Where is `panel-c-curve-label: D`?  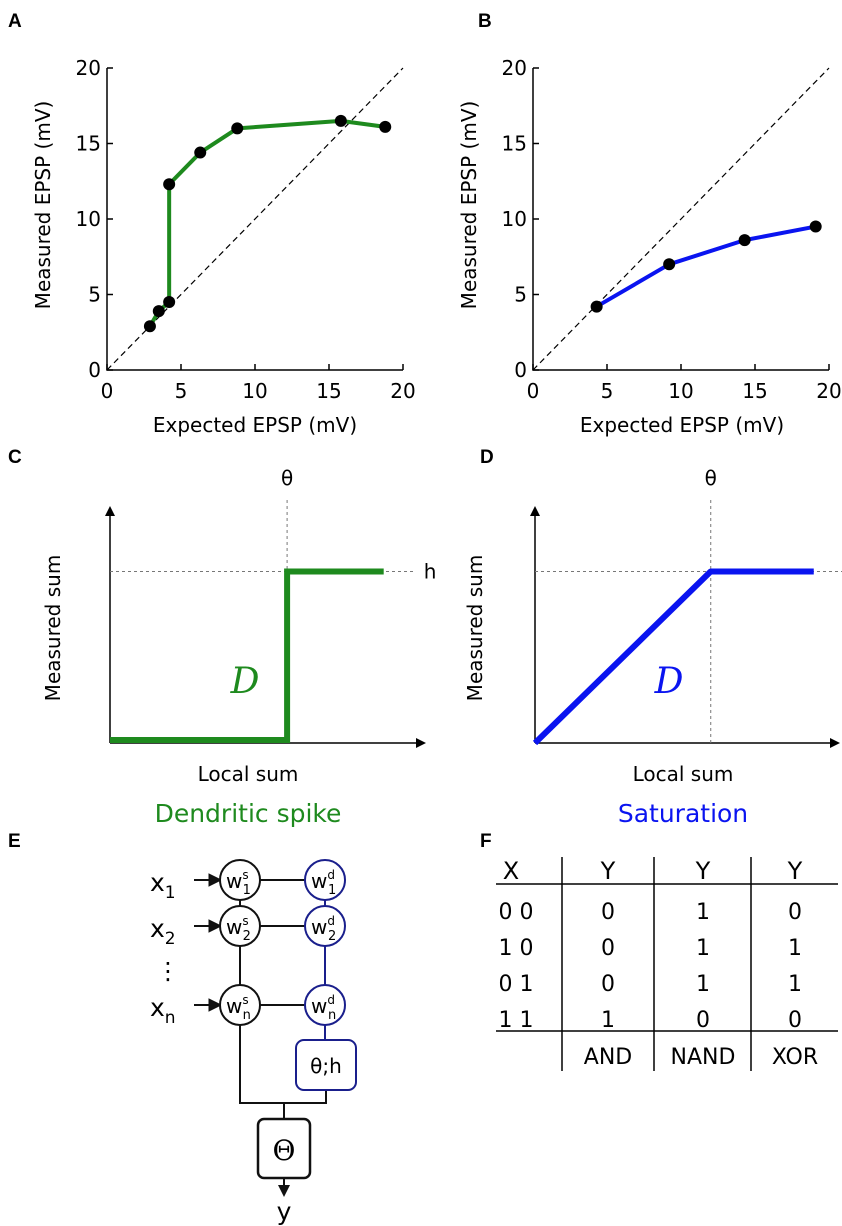
panel-c-curve-label: D is located at coordinates (245, 681).